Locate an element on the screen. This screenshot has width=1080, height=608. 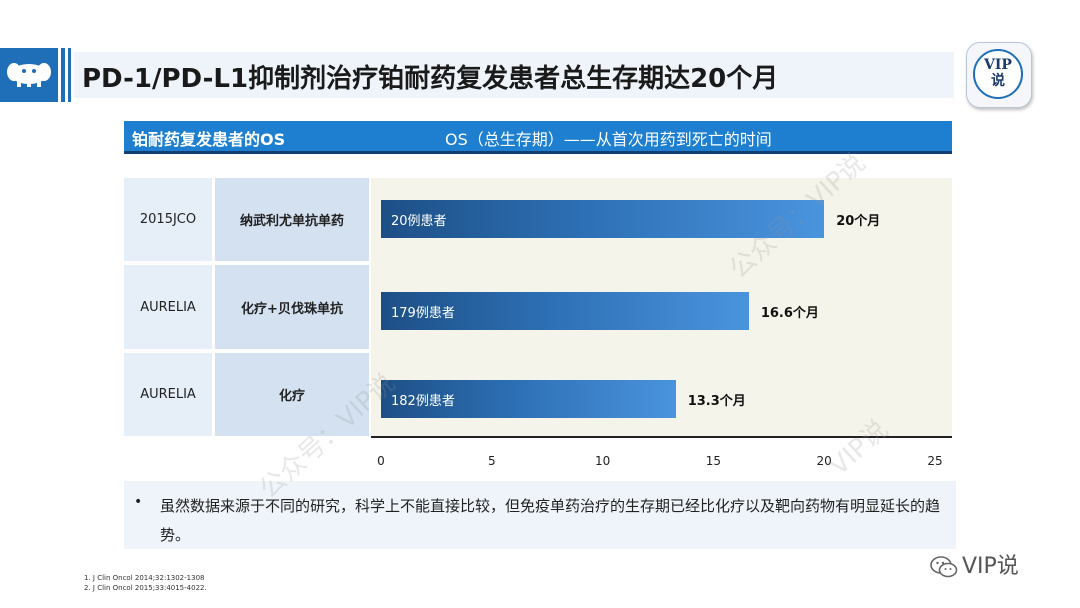
bar-value-label: 20个月 is located at coordinates (858, 221).